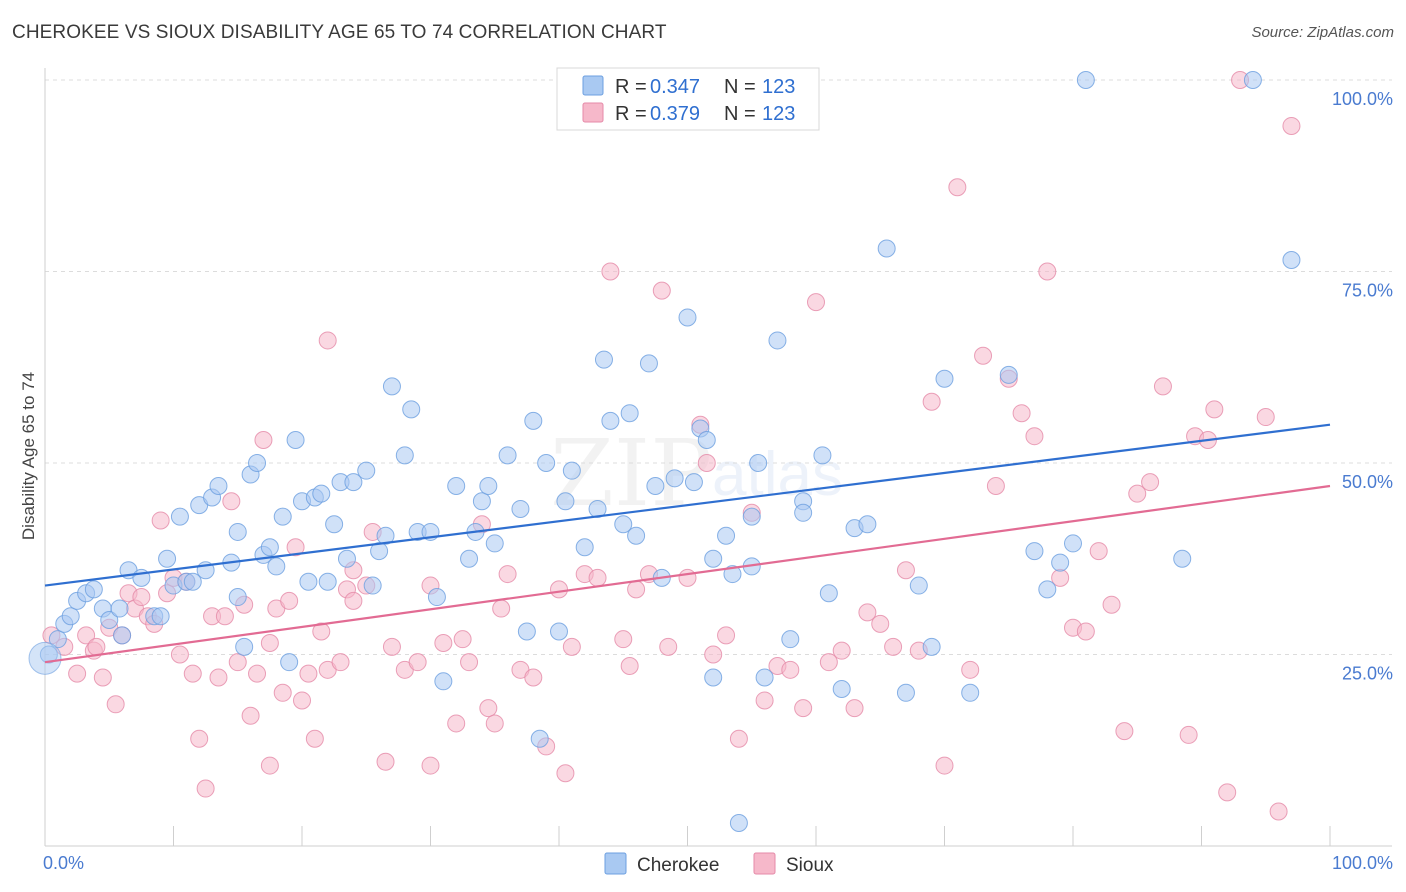  What do you see at coordinates (28, 456) in the screenshot?
I see `y-axis-label: Disability Age 65 to 74` at bounding box center [28, 456].